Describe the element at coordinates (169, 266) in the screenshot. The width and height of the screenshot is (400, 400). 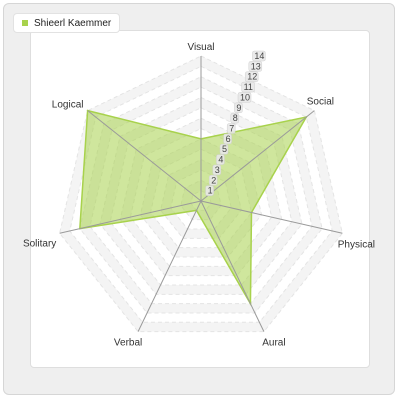
I see `axis-line-verbal` at that location.